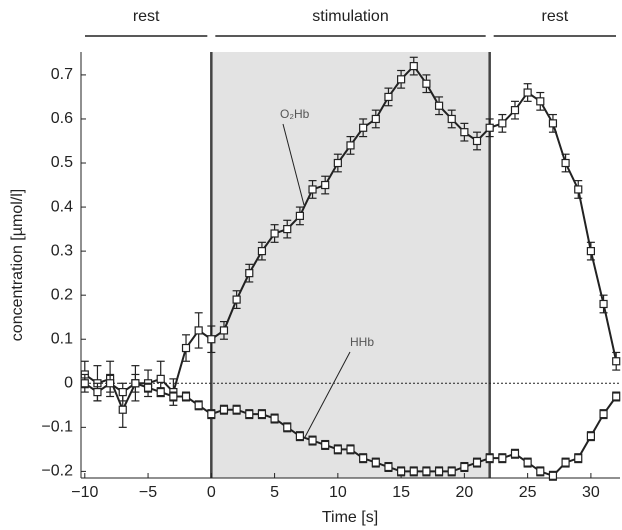 The height and width of the screenshot is (530, 622). Describe the element at coordinates (295, 114) in the screenshot. I see `series-annotation: O₂Hb` at that location.